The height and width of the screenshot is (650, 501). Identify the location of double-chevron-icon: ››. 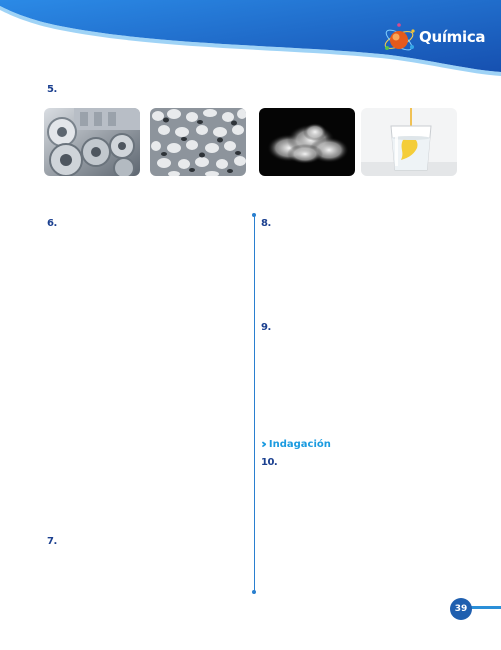
(264, 444).